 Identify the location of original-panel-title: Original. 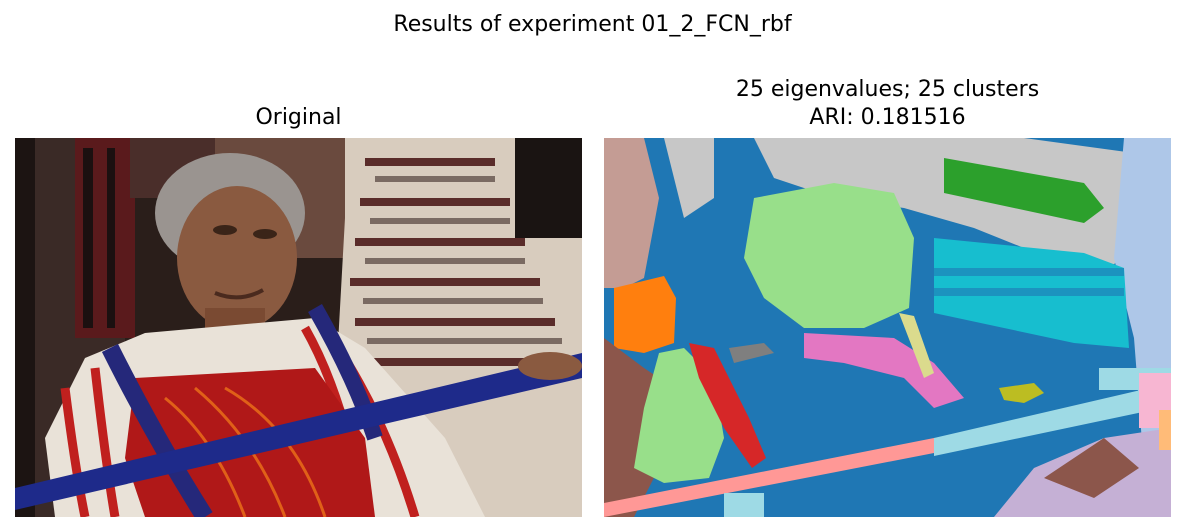
(298, 117).